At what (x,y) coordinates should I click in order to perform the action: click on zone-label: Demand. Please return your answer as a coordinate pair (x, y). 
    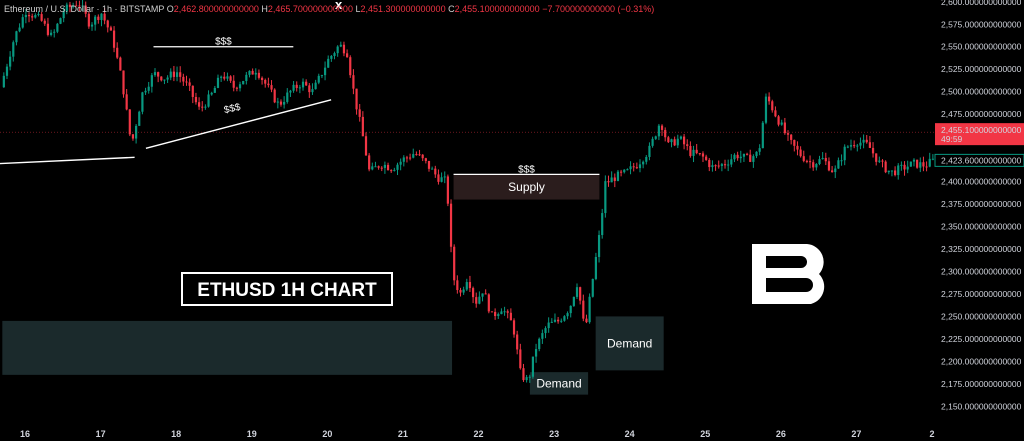
    Looking at the image, I should click on (629, 343).